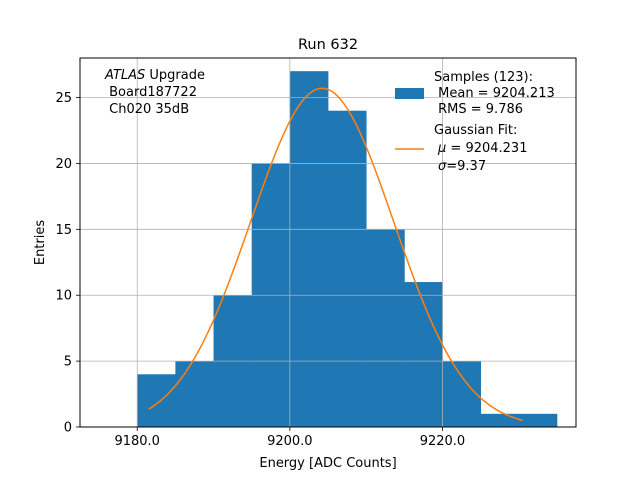 This screenshot has width=640, height=484. Describe the element at coordinates (494, 93) in the screenshot. I see `legend-samples-mean: Mean = 9204.213` at that location.